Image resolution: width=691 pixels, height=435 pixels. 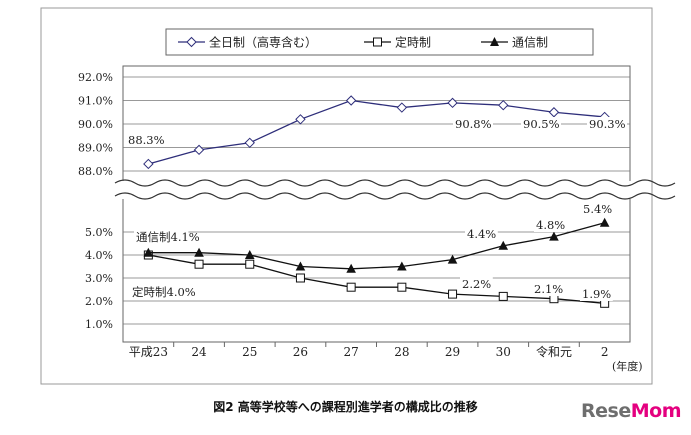 I want to click on x-unit-label: (年度), so click(x=627, y=366).